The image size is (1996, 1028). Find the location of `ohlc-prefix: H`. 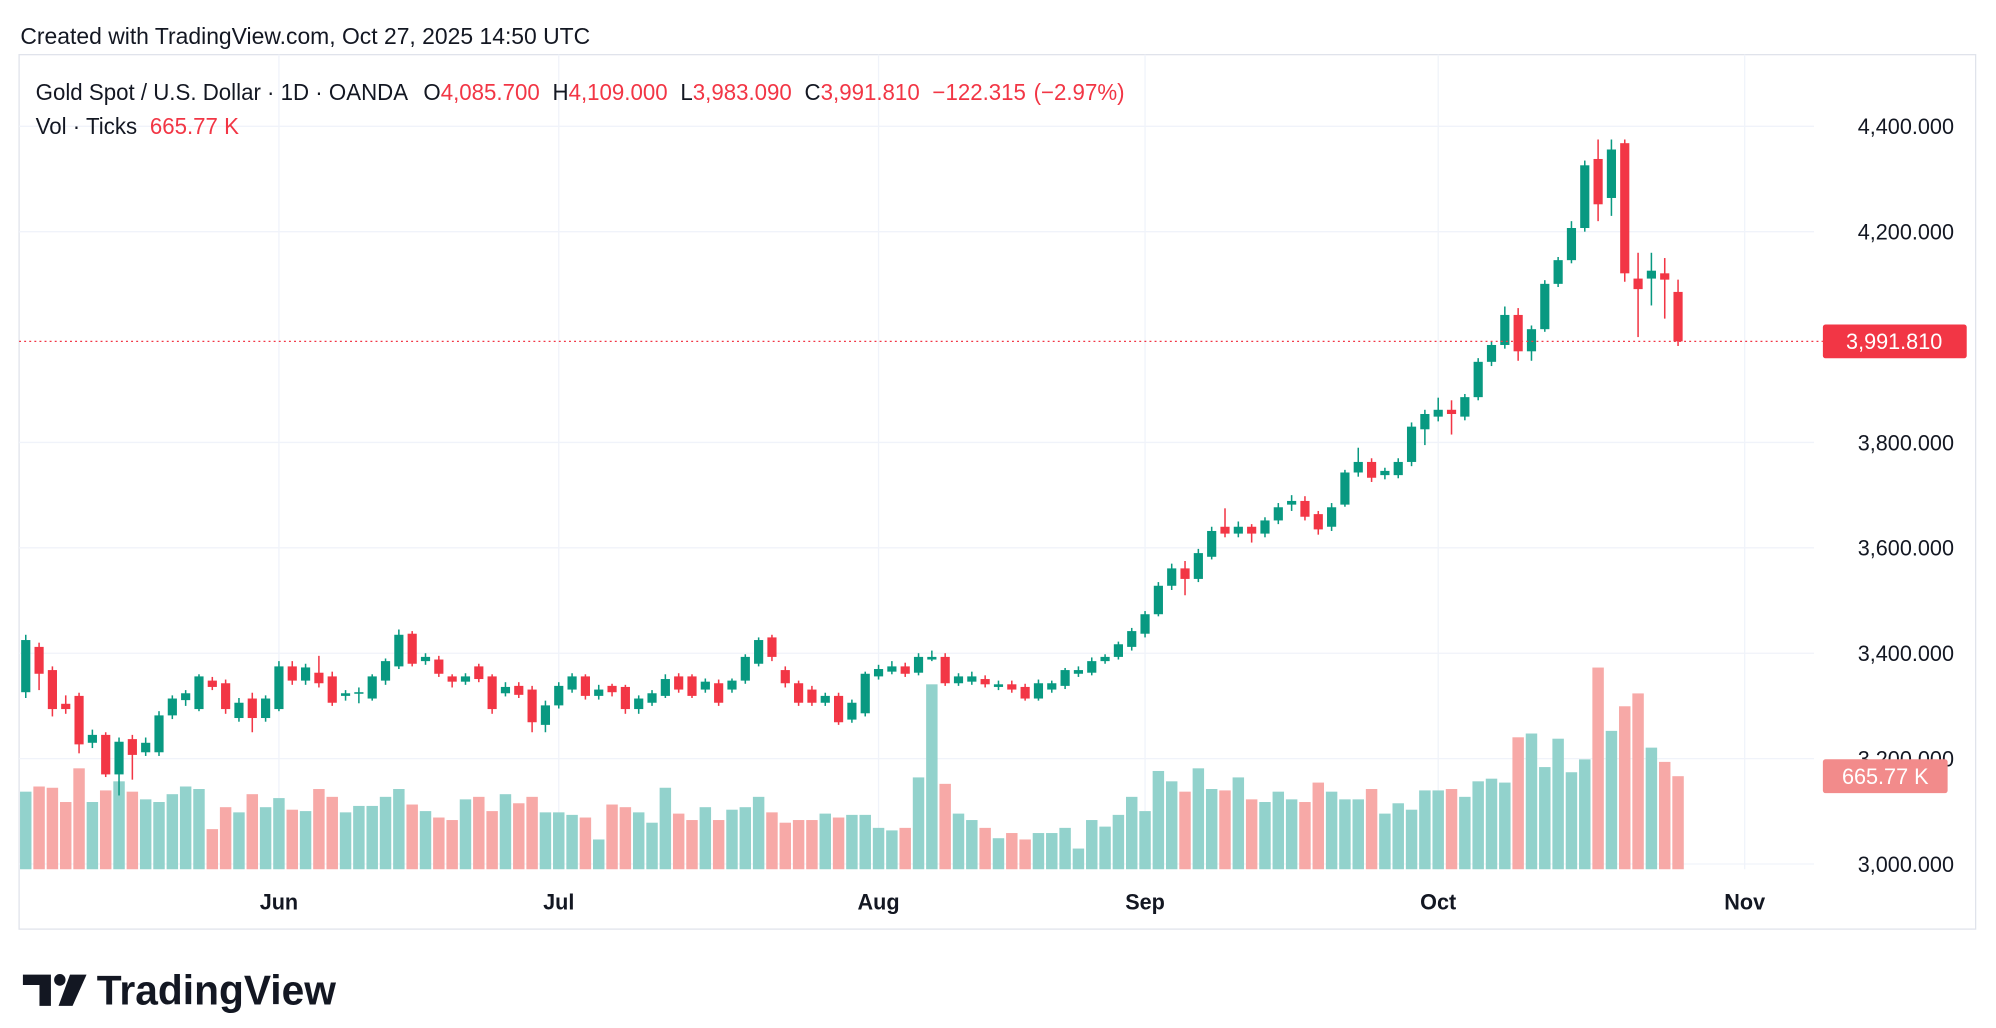

ohlc-prefix: H is located at coordinates (560, 92).